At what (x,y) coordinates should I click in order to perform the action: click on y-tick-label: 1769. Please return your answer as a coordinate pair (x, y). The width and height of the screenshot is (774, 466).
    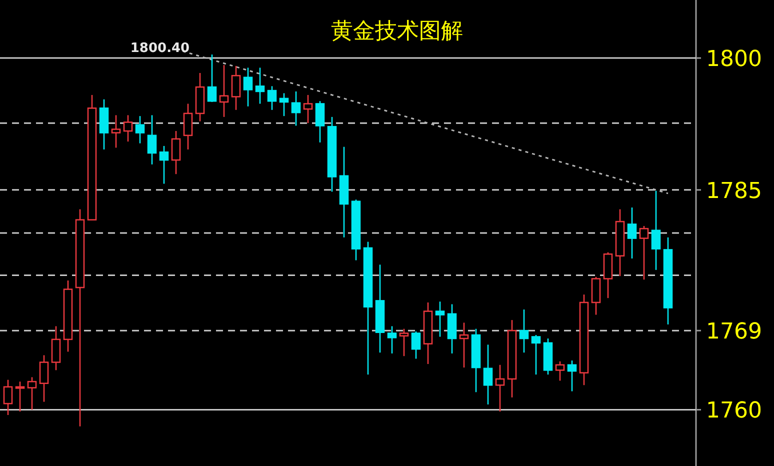
    Looking at the image, I should click on (734, 332).